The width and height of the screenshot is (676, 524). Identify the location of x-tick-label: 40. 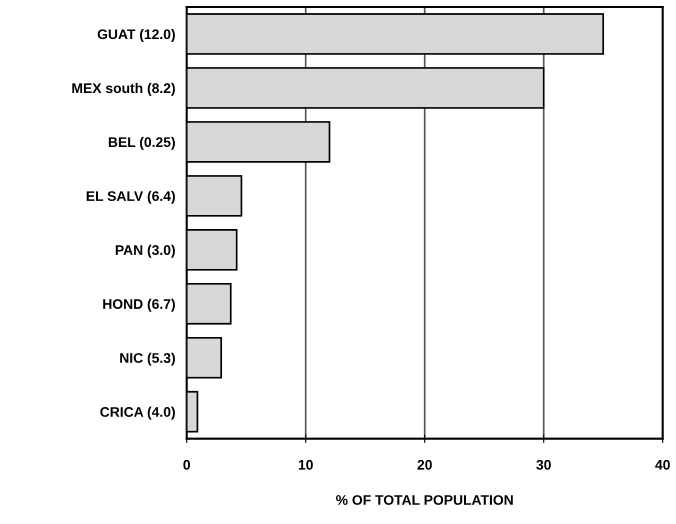
(662, 465).